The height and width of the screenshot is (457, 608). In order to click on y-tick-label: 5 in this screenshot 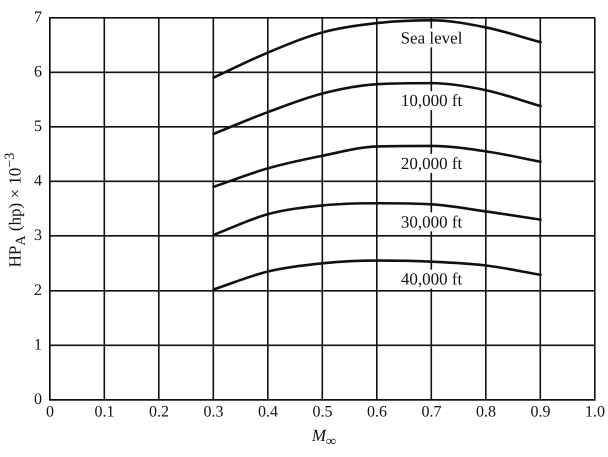, I will do `click(38, 127)`.